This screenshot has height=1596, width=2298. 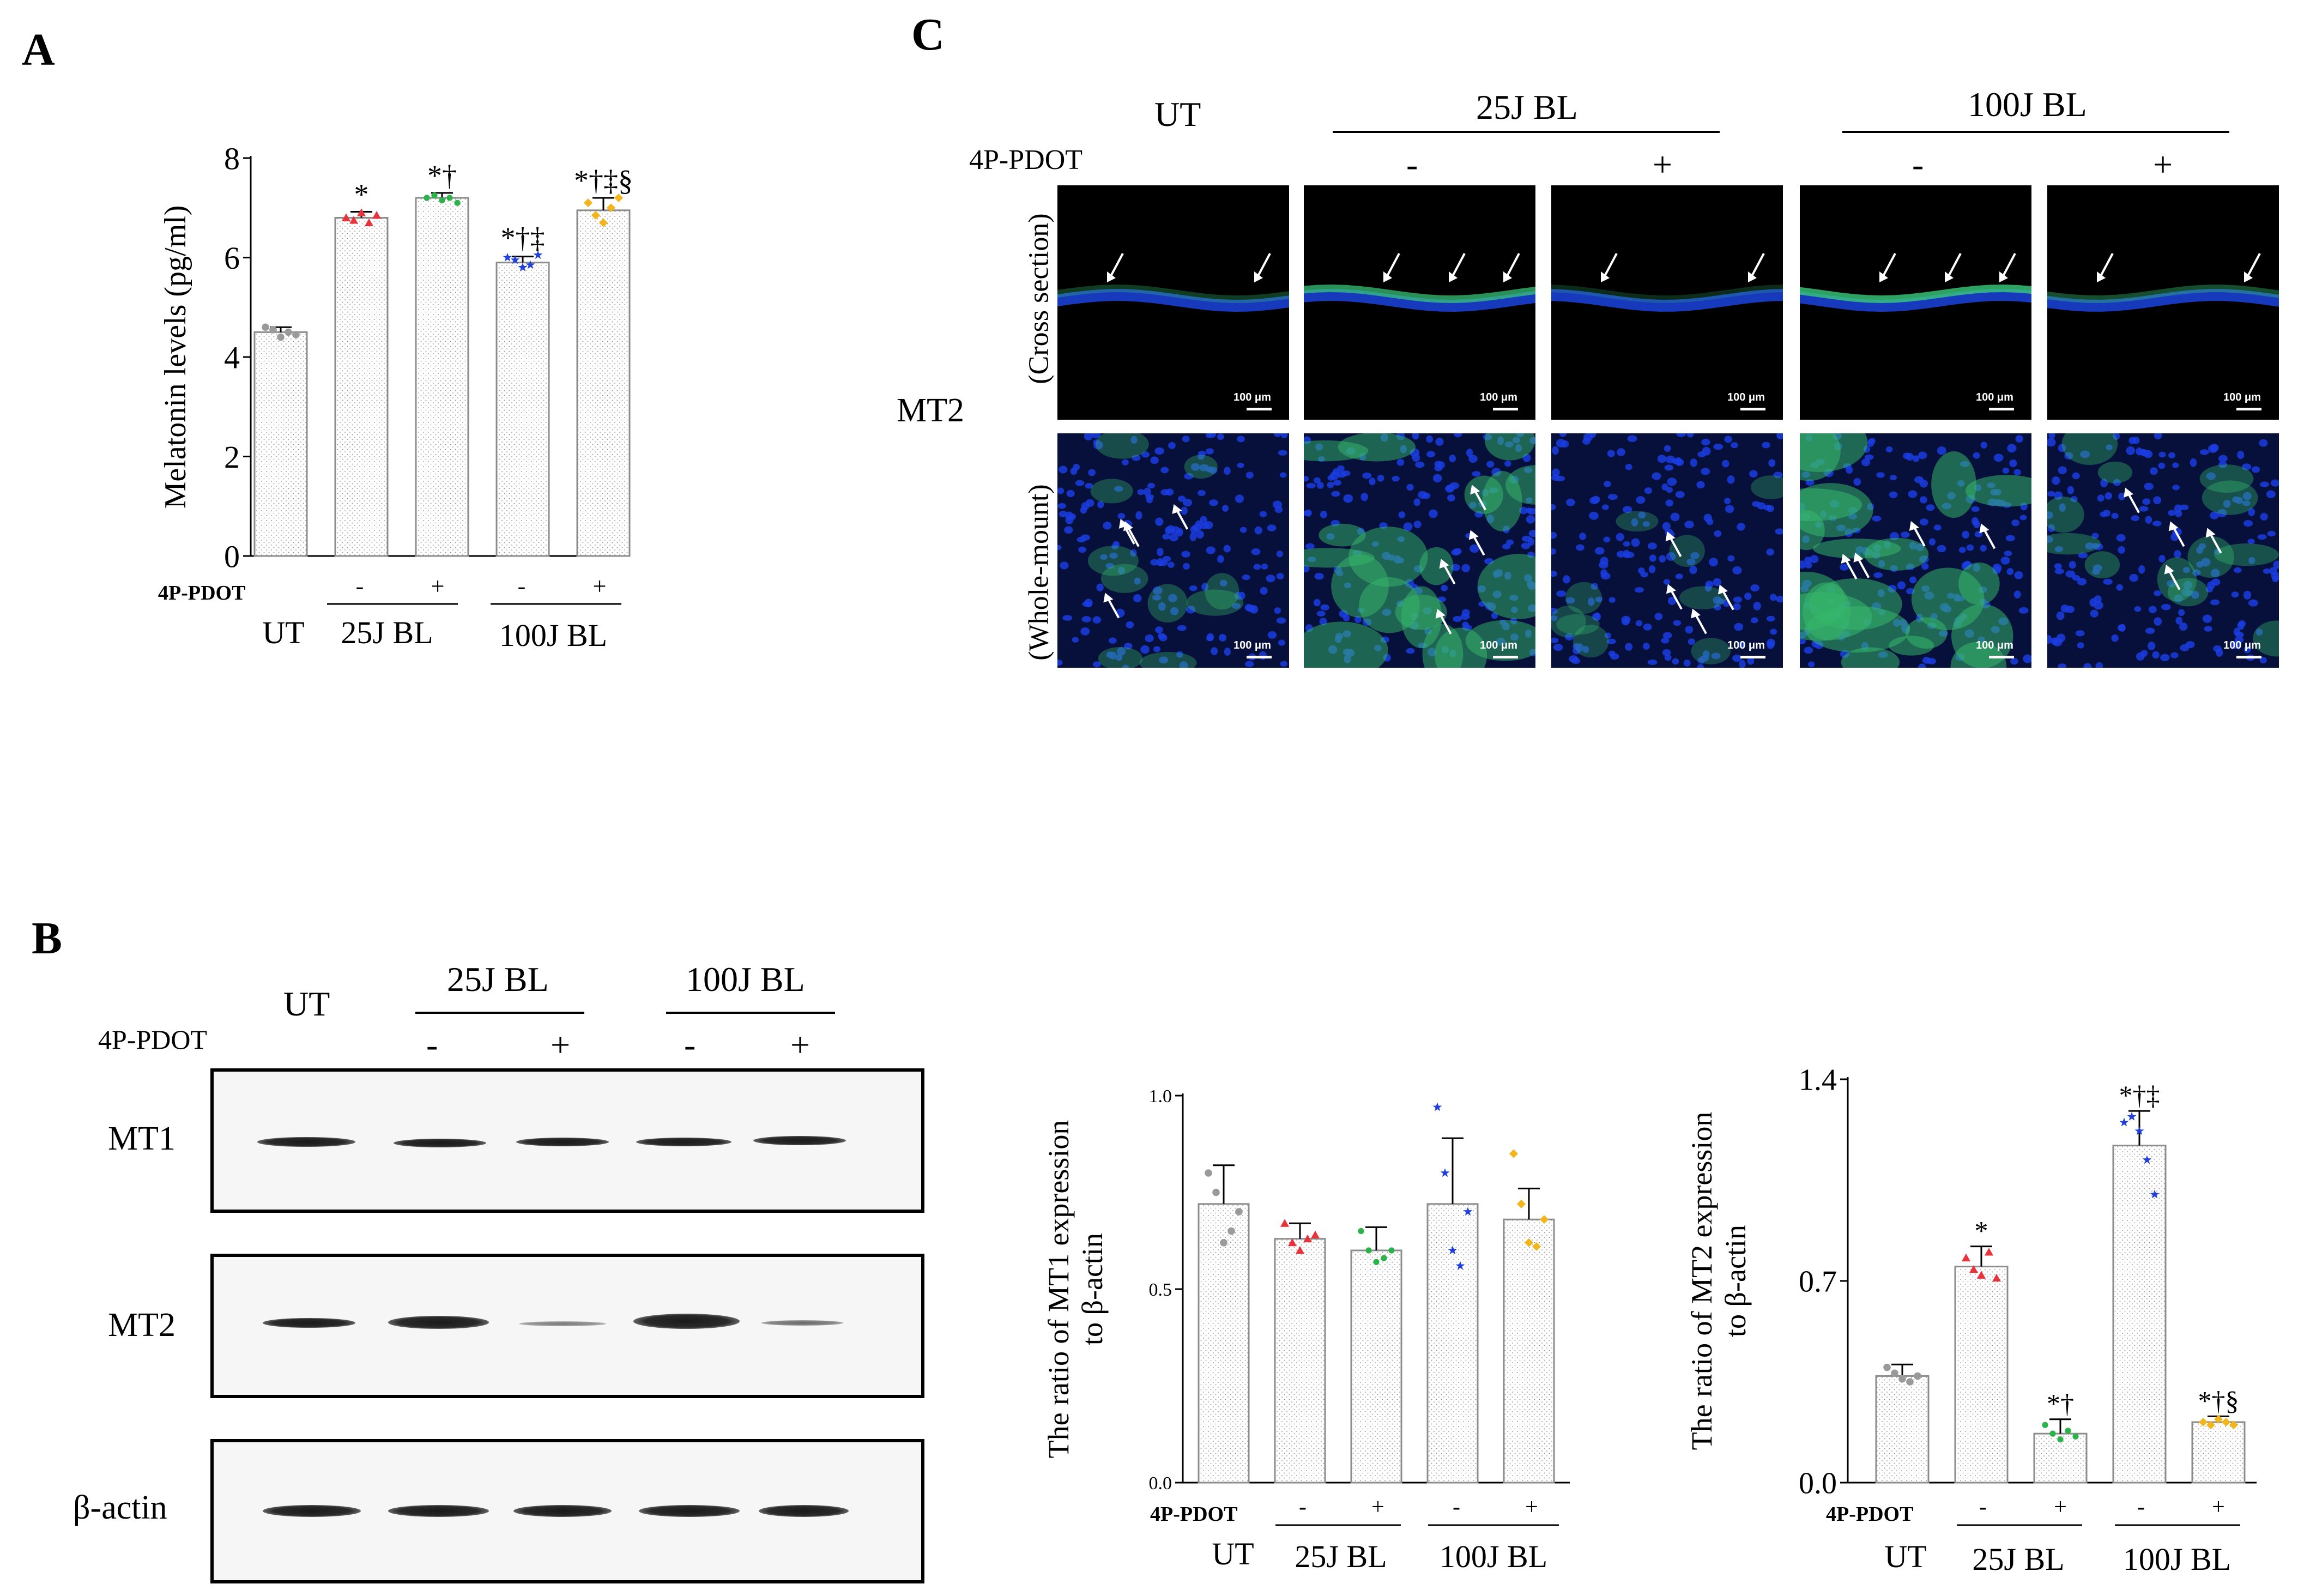 What do you see at coordinates (2218, 1507) in the screenshot?
I see `chart-b2-plus-2: +` at bounding box center [2218, 1507].